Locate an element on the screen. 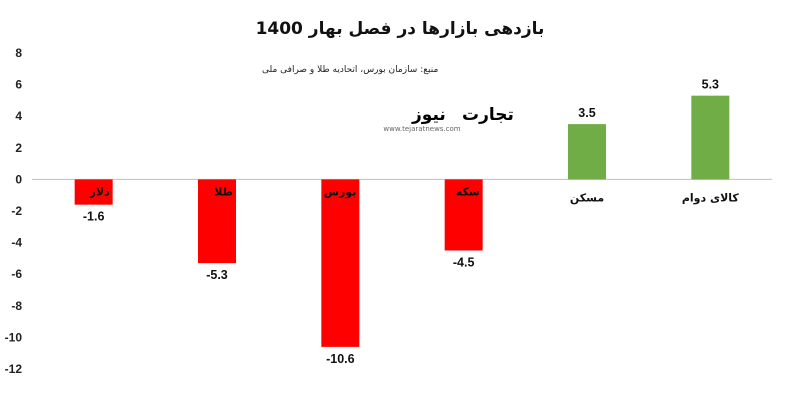  category-label: طلا is located at coordinates (223, 191).